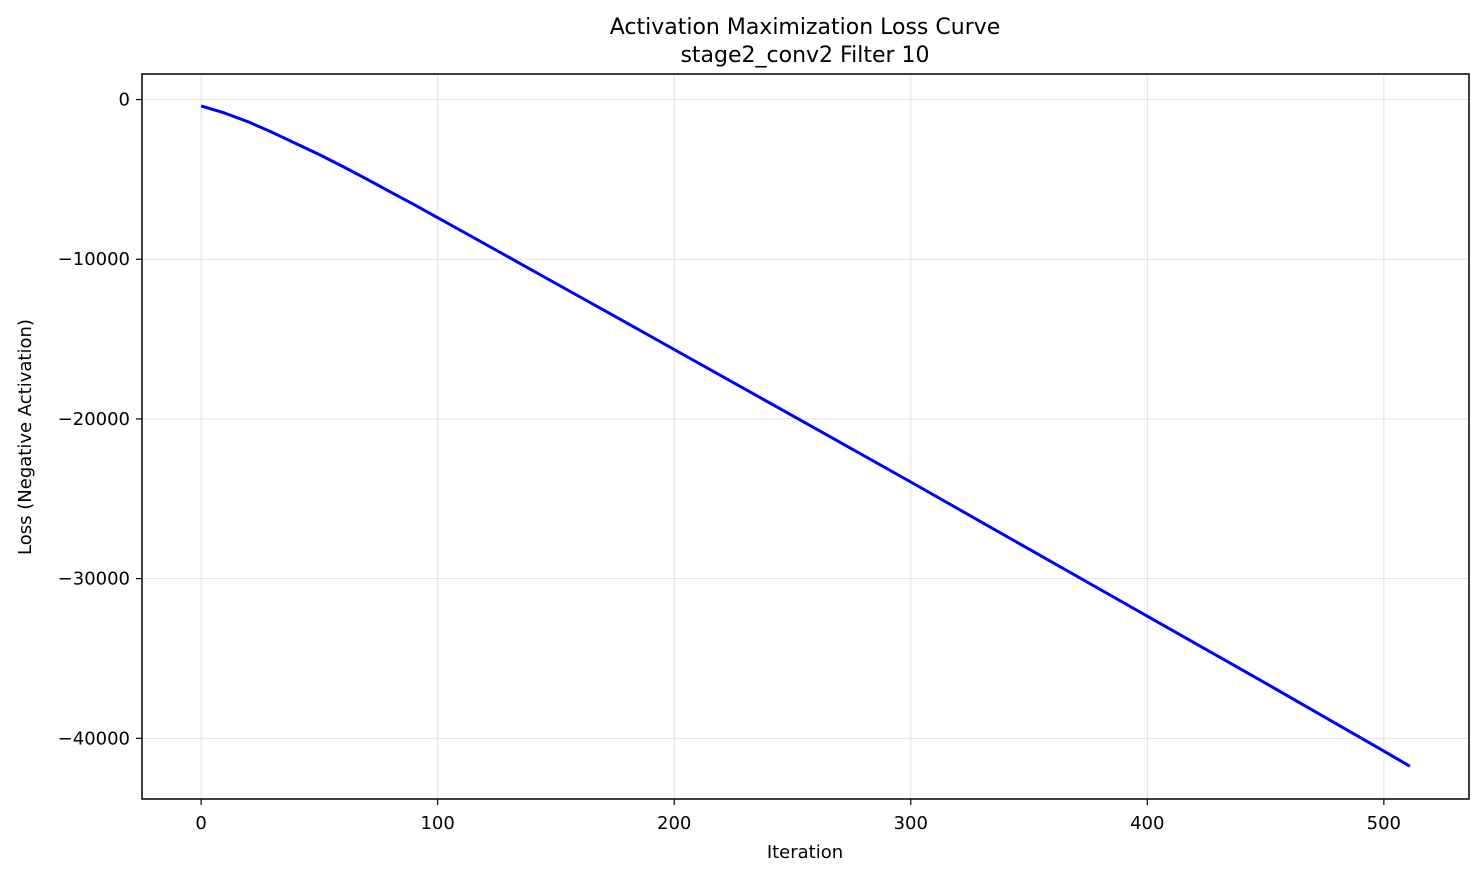 Image resolution: width=1484 pixels, height=877 pixels. Describe the element at coordinates (674, 823) in the screenshot. I see `x-tick-label: 200` at that location.